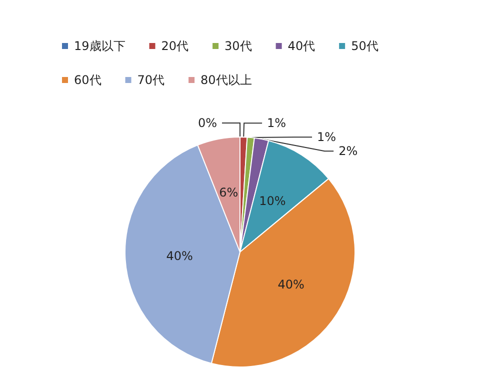 The width and height of the screenshot is (480, 382). I want to click on legend-label: 20代, so click(175, 46).